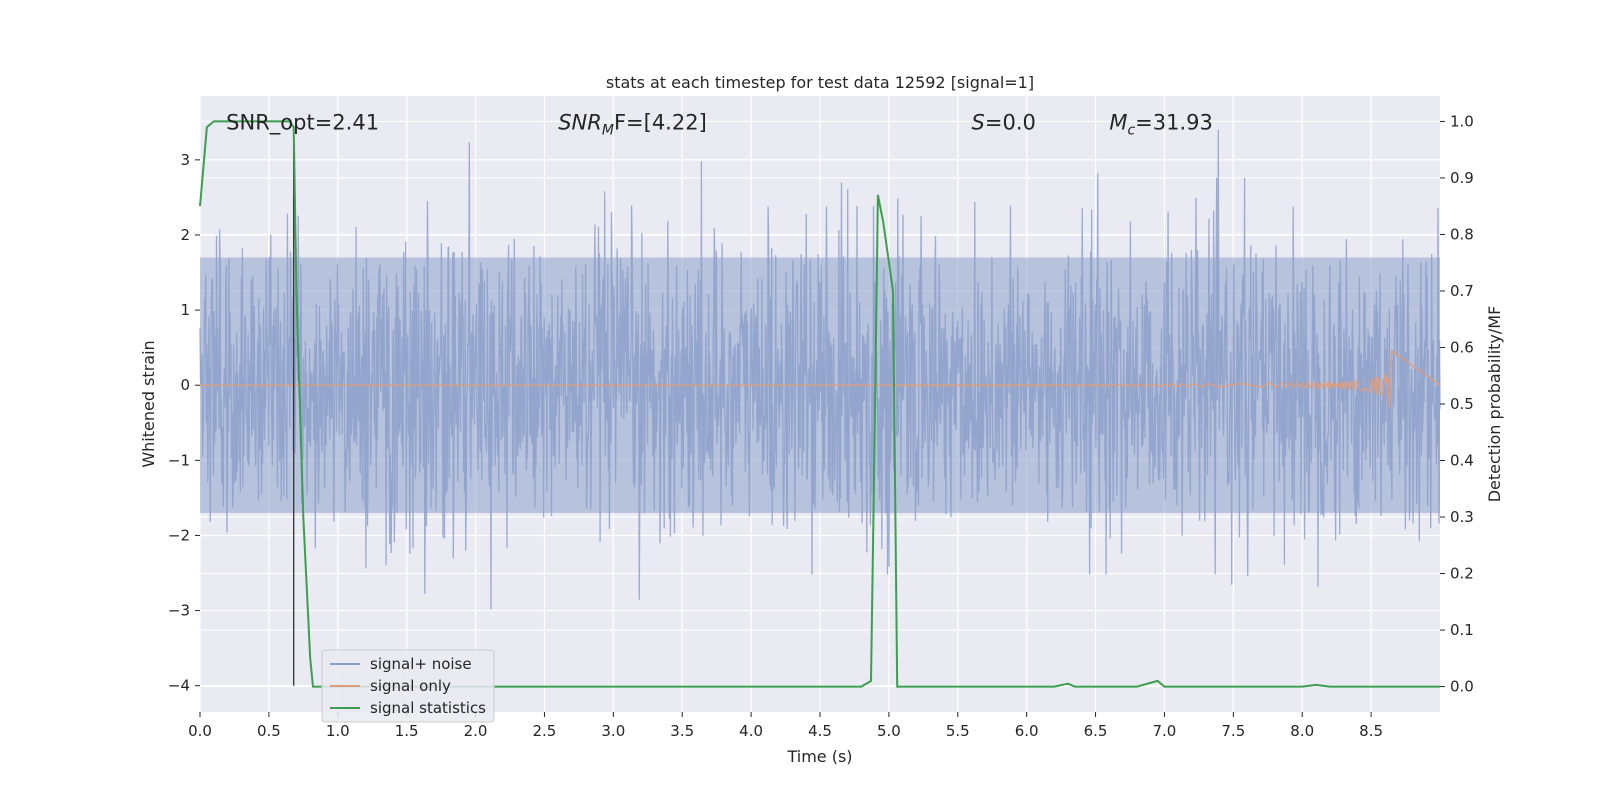 This screenshot has width=1600, height=800. Describe the element at coordinates (1096, 731) in the screenshot. I see `x-tick-label-13: 6.5` at that location.